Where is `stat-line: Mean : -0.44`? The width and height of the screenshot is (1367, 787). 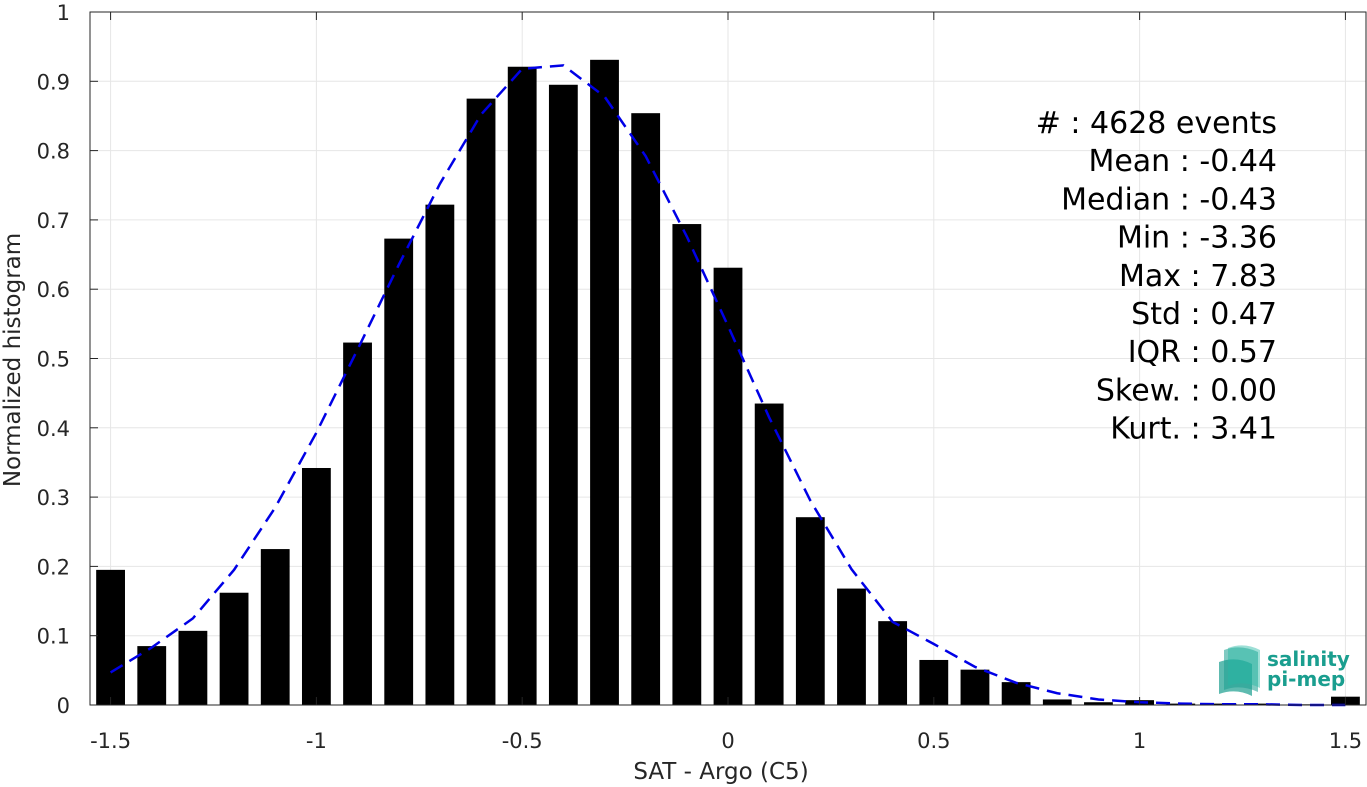 stat-line: Mean : -0.44 is located at coordinates (1182, 161).